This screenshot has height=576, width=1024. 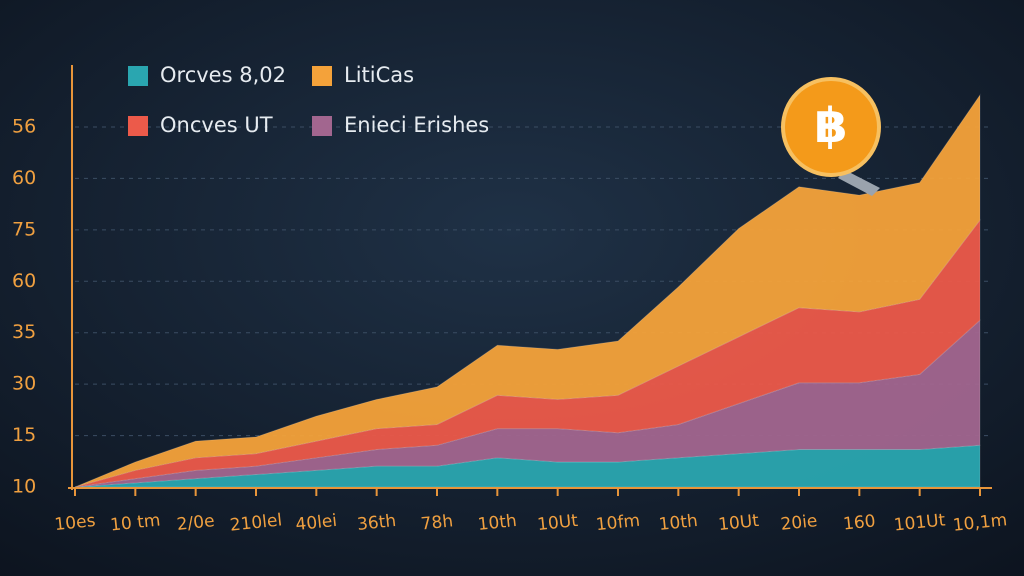 What do you see at coordinates (223, 75) in the screenshot?
I see `legend-label: Orcves 8,02` at bounding box center [223, 75].